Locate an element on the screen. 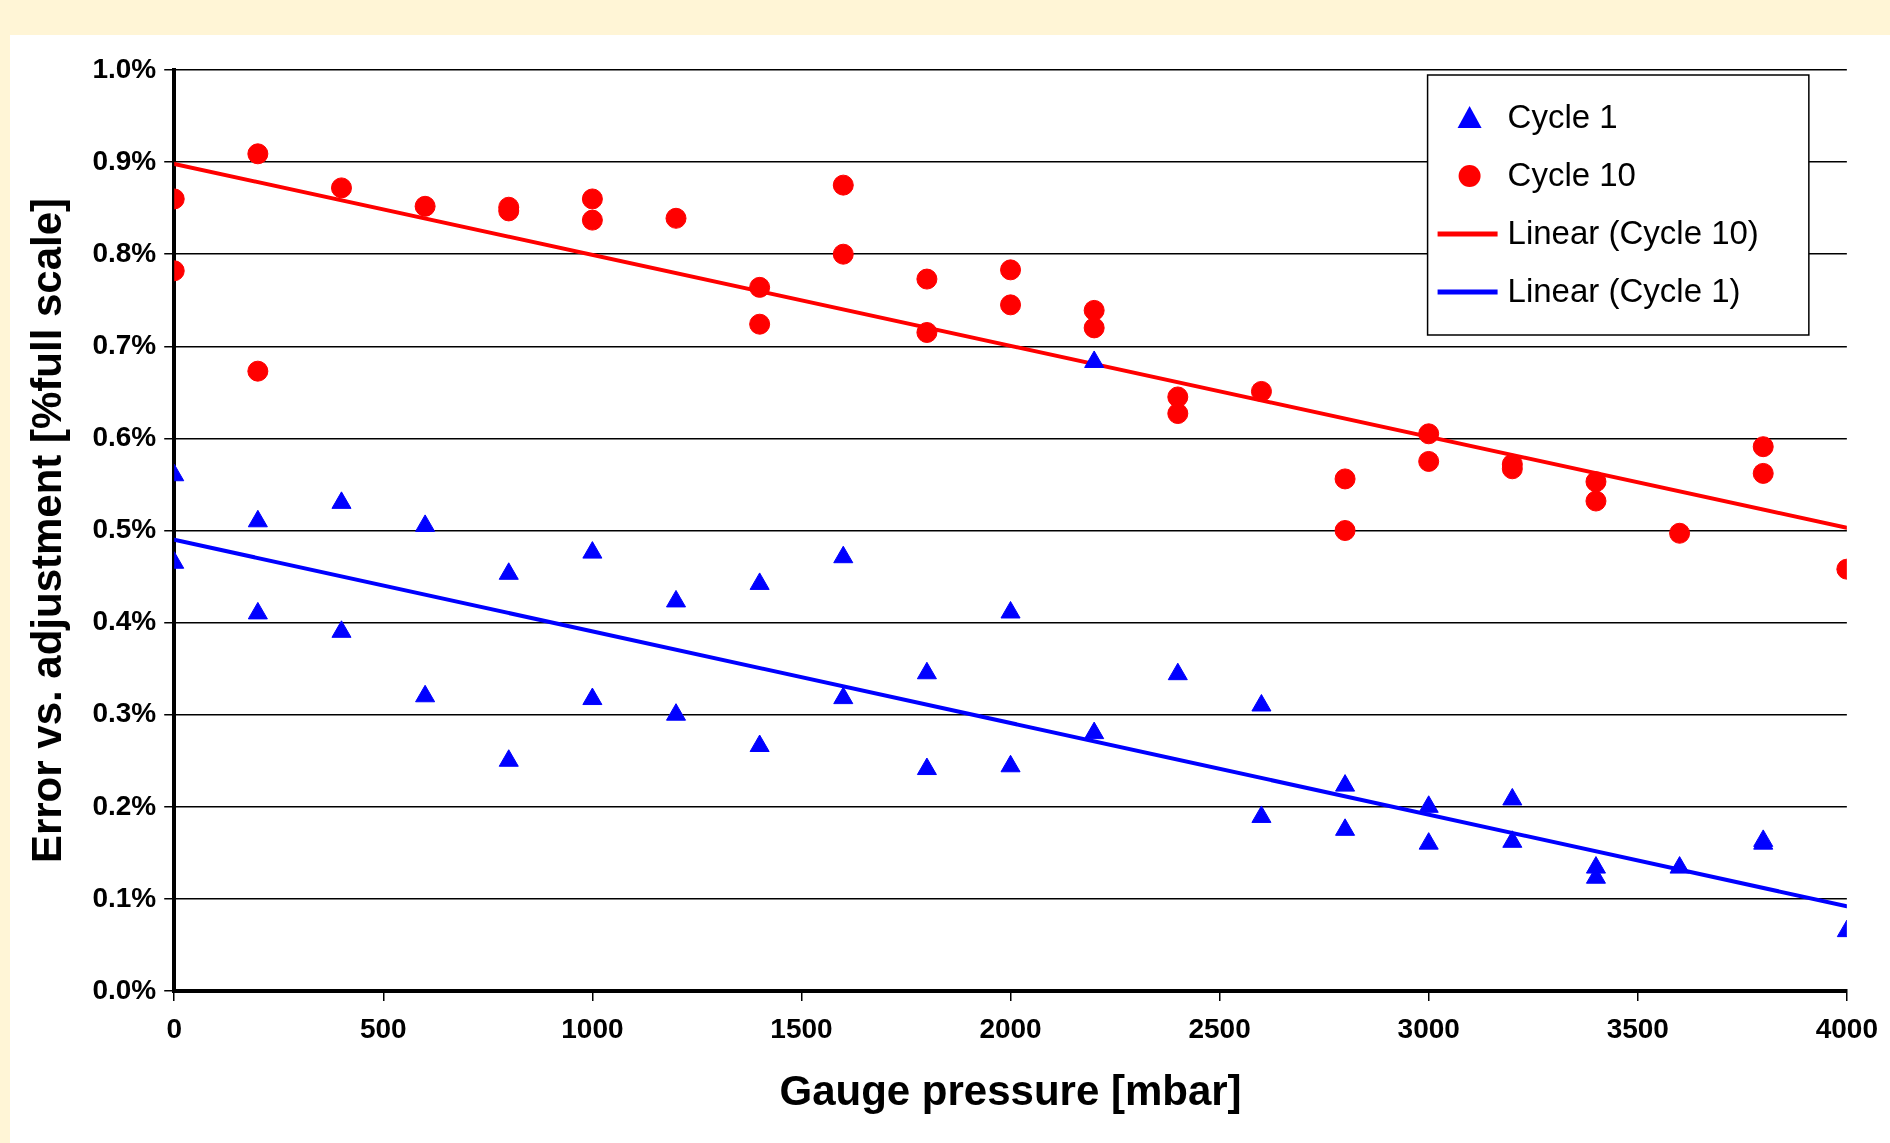 The image size is (1890, 1143). y-tick-label: 0.7% is located at coordinates (124, 345).